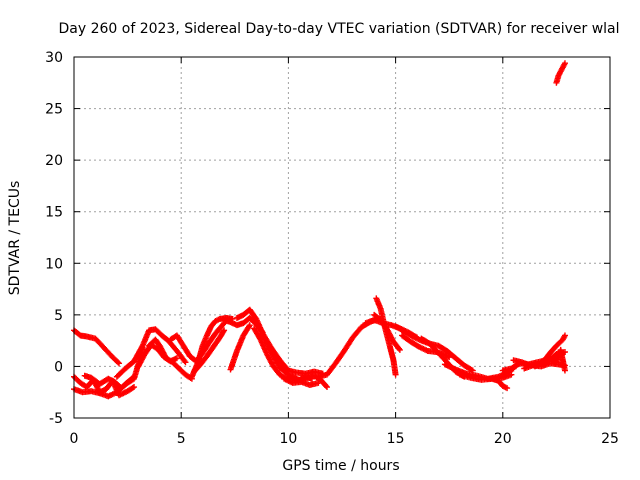 The image size is (640, 480). I want to click on y-tick-label: 10, so click(54, 264).